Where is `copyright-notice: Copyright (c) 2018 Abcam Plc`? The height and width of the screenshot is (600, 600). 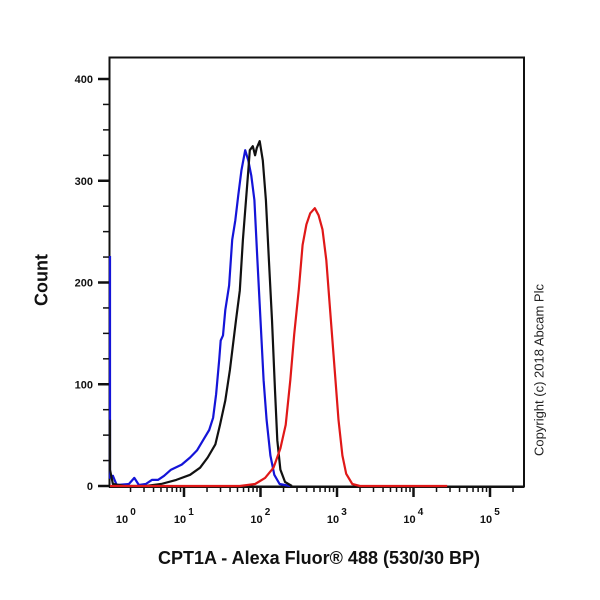 copyright-notice: Copyright (c) 2018 Abcam Plc is located at coordinates (539, 370).